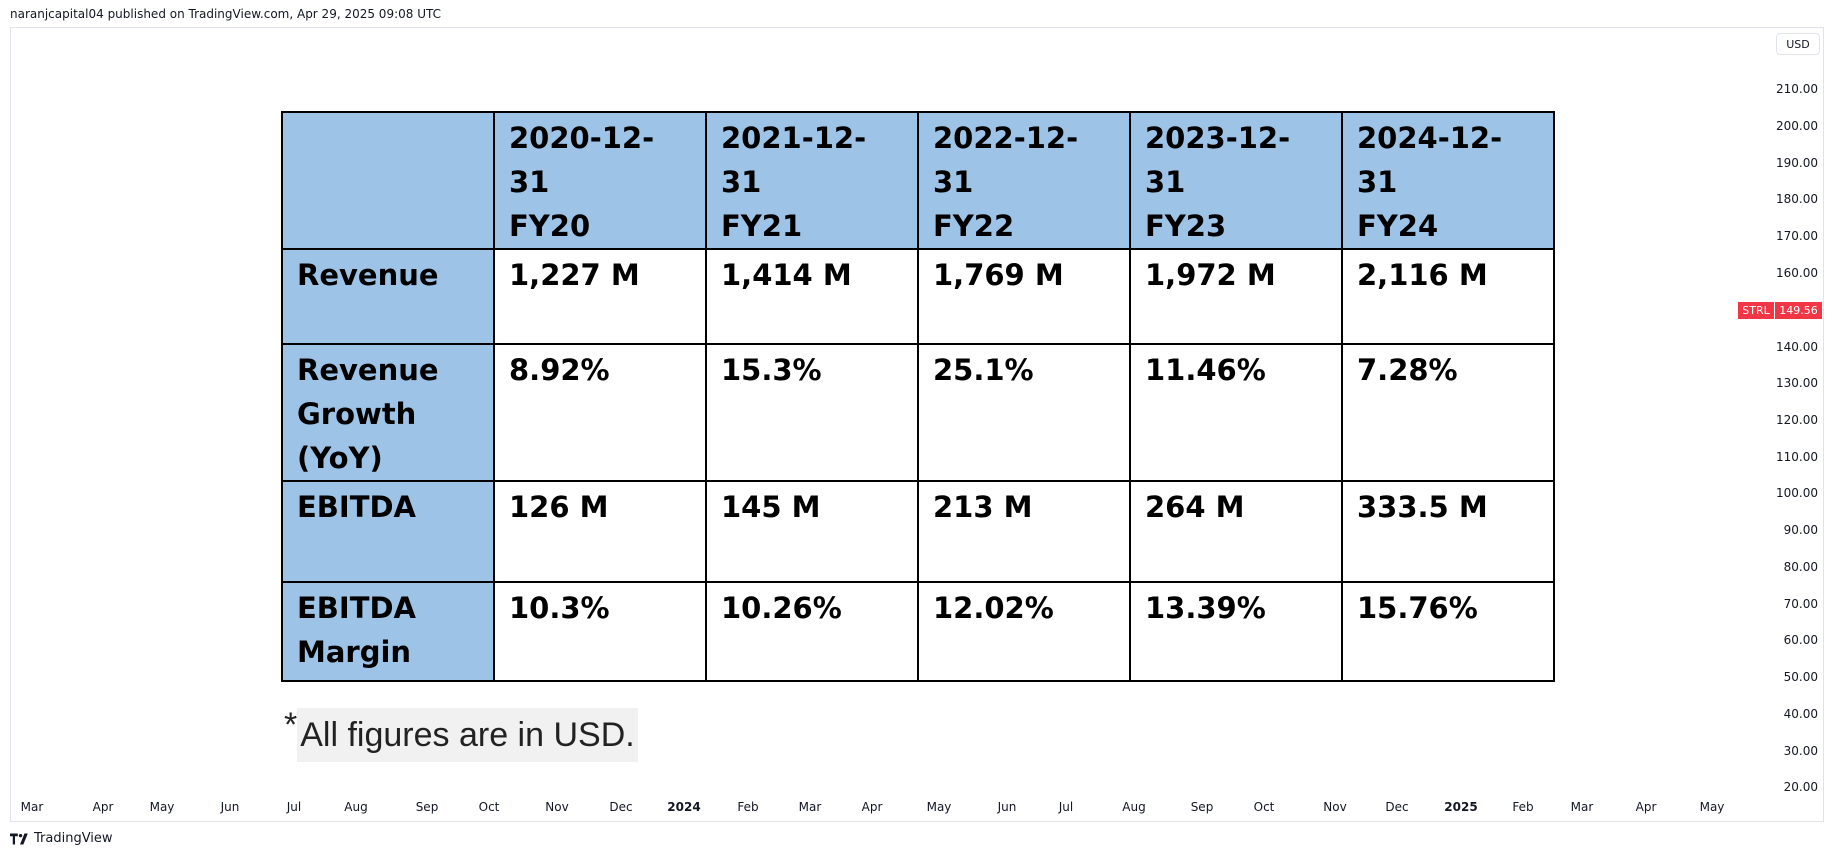  I want to click on table-cell: 1,972 M, so click(1236, 296).